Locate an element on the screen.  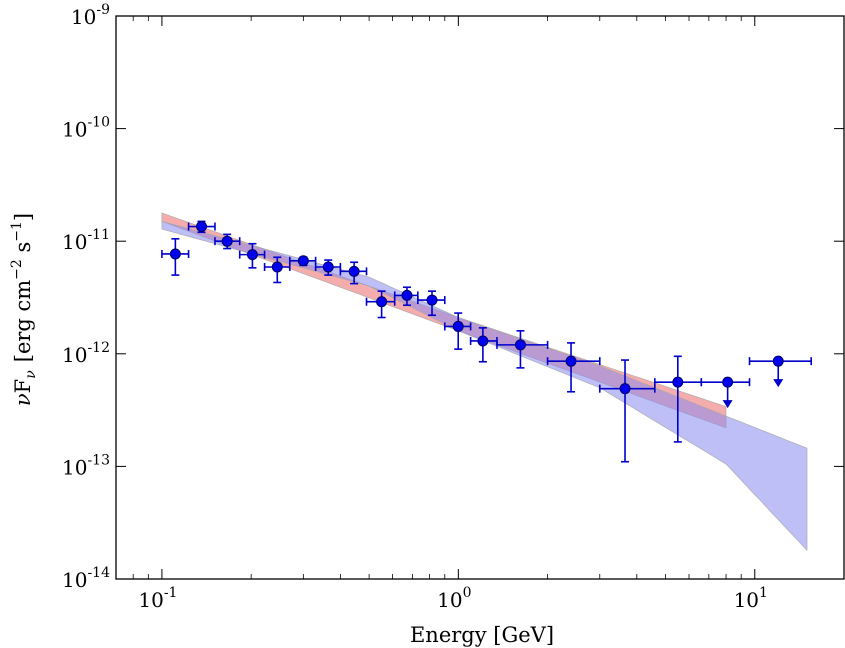
y-label-exp-a: −2 is located at coordinates (17, 269).